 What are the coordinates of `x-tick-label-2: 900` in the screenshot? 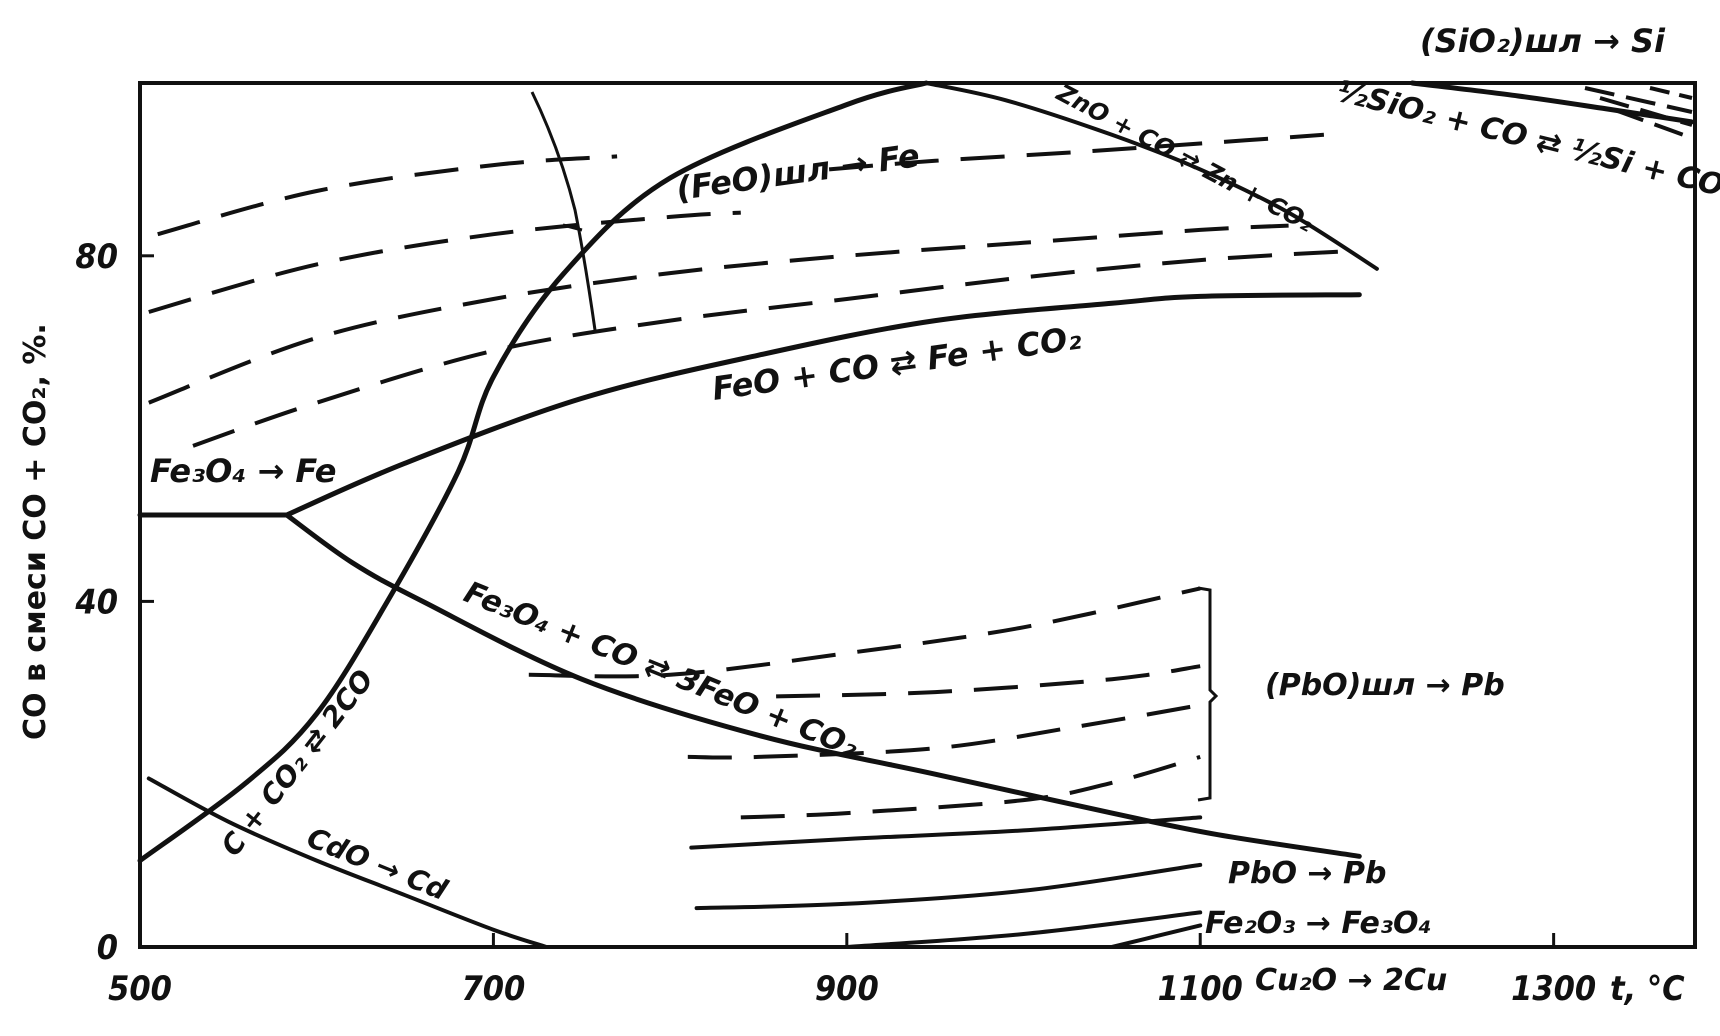 It's located at (847, 989).